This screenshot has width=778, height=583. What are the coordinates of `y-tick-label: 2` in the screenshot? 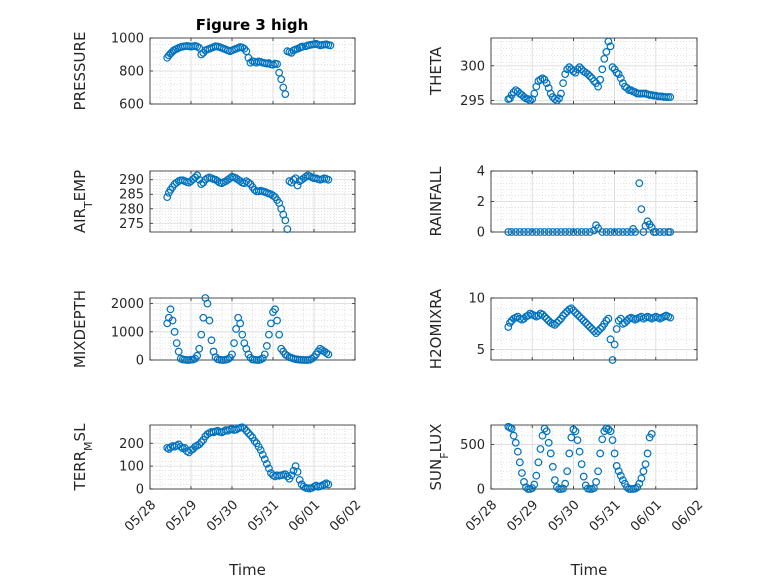 It's located at (481, 202).